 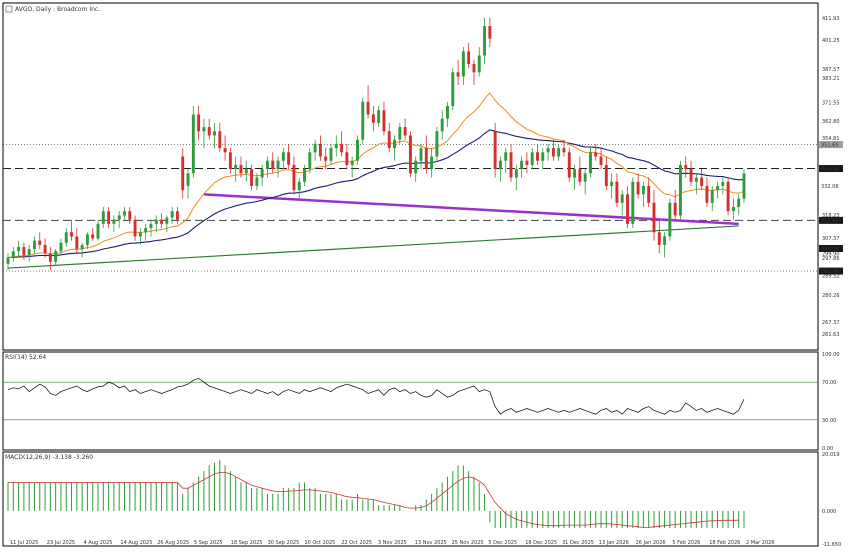 I want to click on price-label-text: 291.56, so click(x=830, y=272).